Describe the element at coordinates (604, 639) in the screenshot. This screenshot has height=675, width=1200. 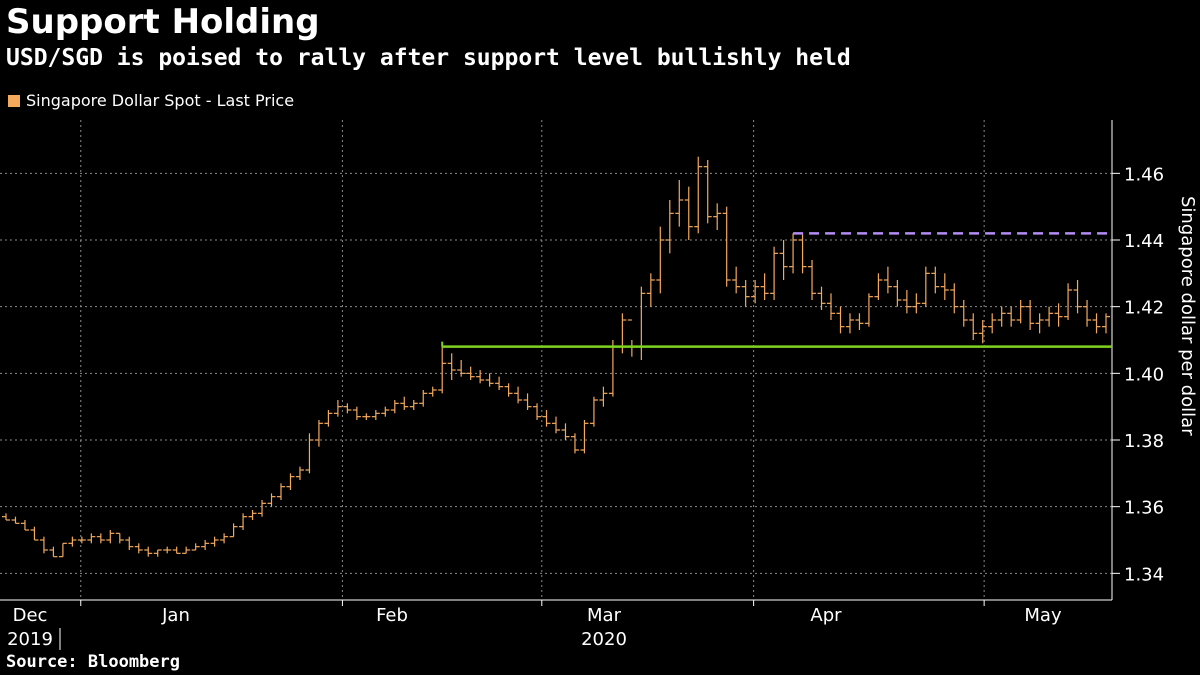
I see `x-year-label: 2020` at that location.